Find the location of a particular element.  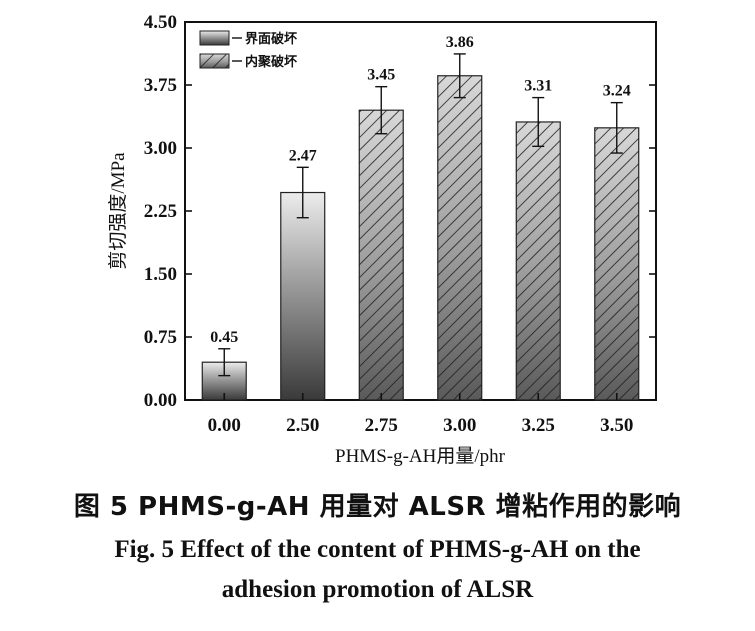

legend-swatch-interface is located at coordinates (214, 38).